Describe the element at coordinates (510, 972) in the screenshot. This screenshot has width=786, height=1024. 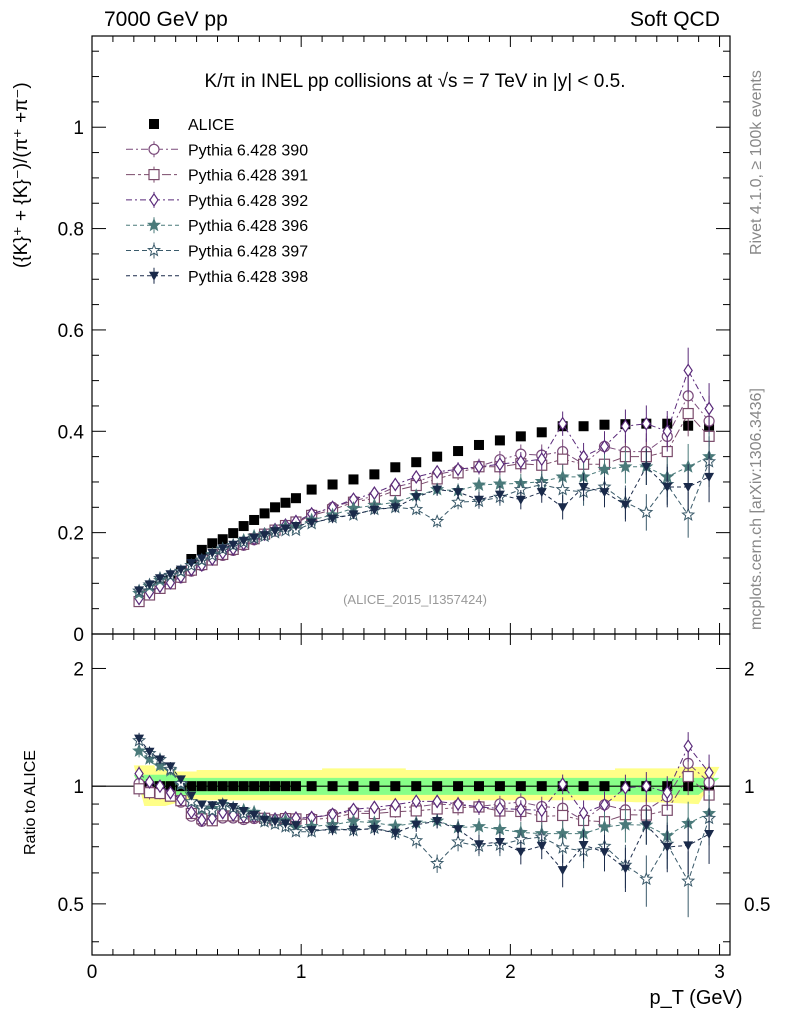
I see `x-tick-label: 2` at that location.